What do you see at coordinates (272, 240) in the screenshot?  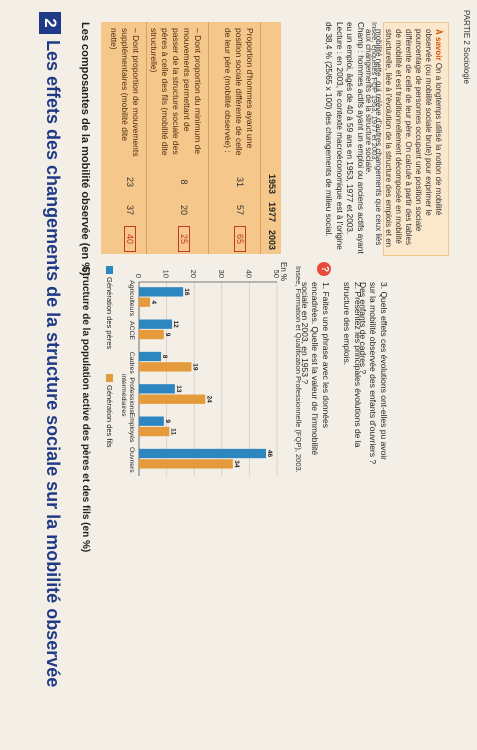 I see `column-header: 2003` at bounding box center [272, 240].